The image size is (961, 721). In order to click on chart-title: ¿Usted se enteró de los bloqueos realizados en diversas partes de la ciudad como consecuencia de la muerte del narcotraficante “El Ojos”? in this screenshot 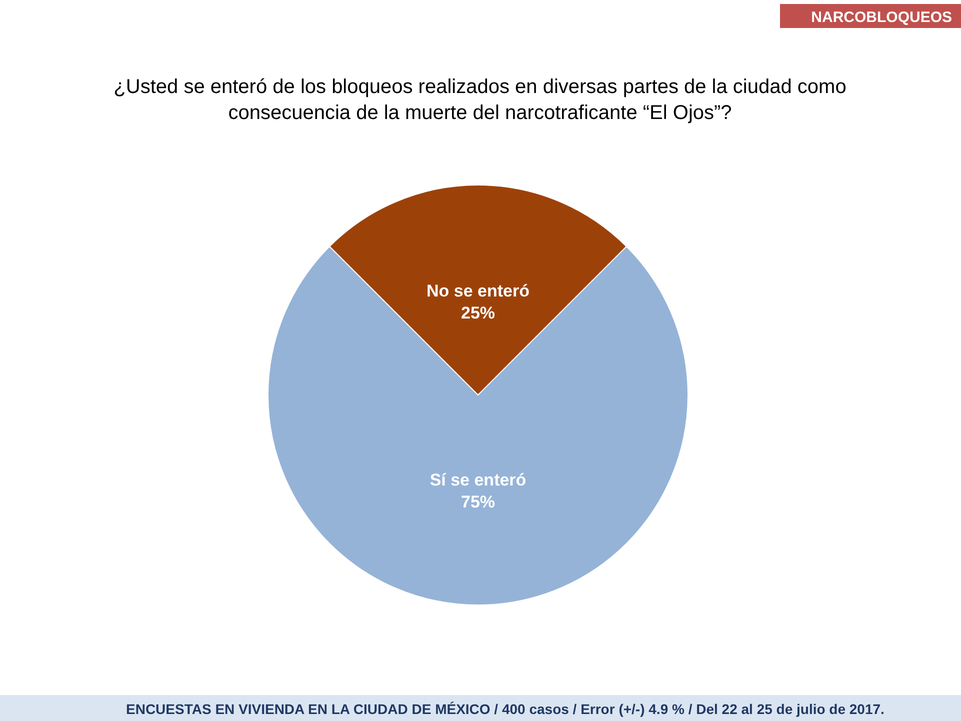, I will do `click(480, 100)`.